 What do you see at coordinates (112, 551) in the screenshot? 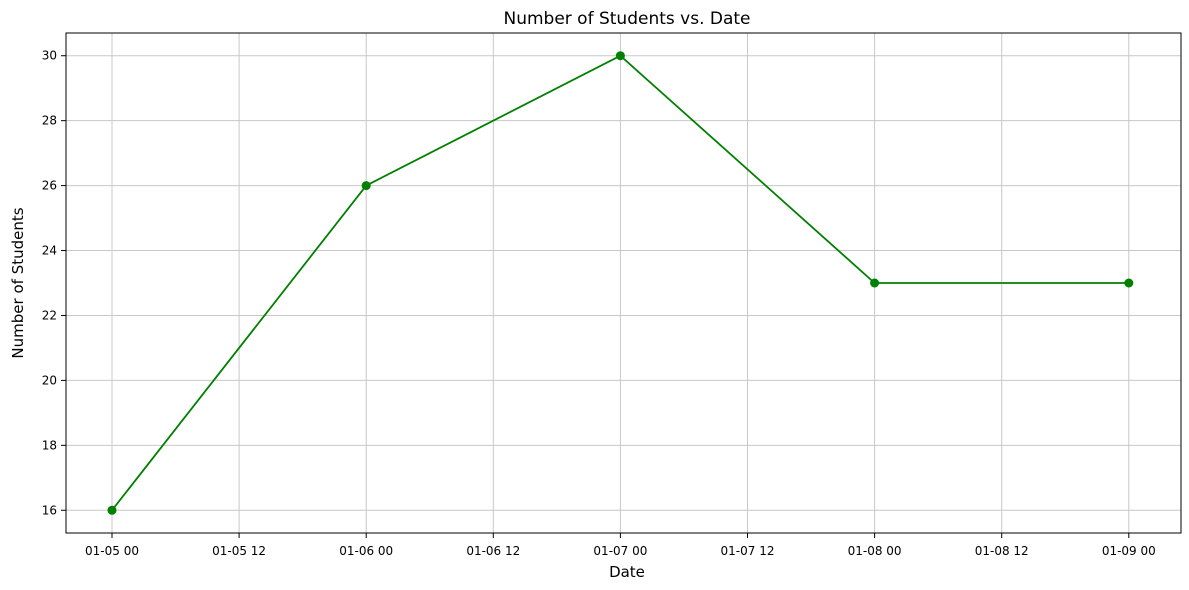
I see `x-tick-label: 01-05 00` at bounding box center [112, 551].